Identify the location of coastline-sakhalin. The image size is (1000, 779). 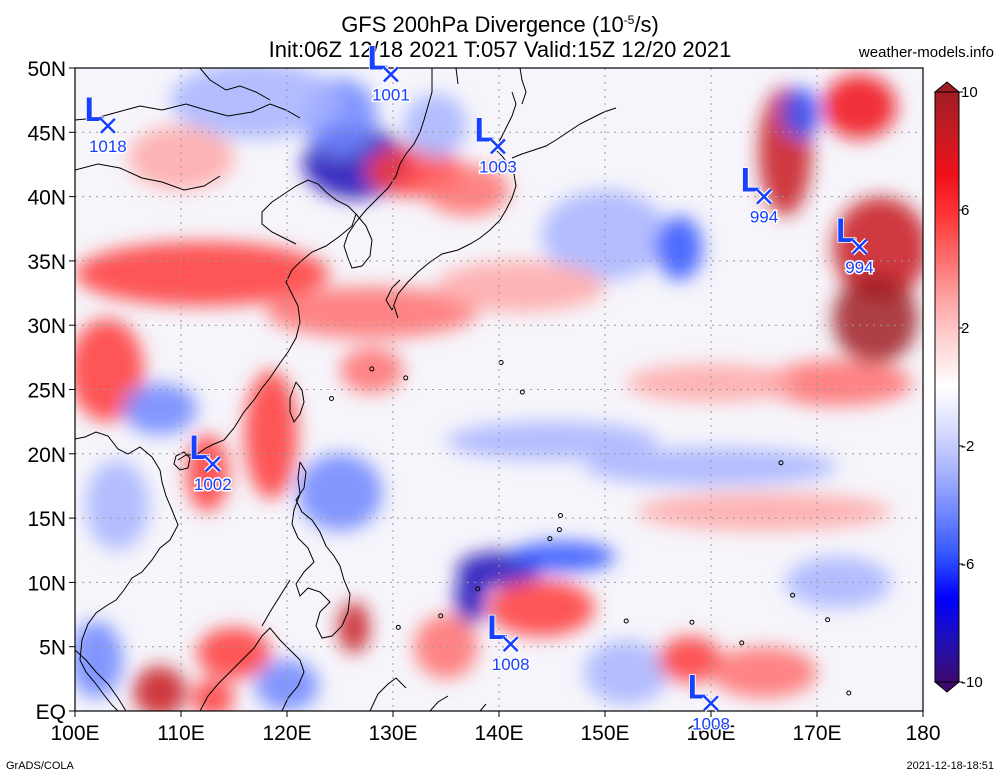
(491, 86).